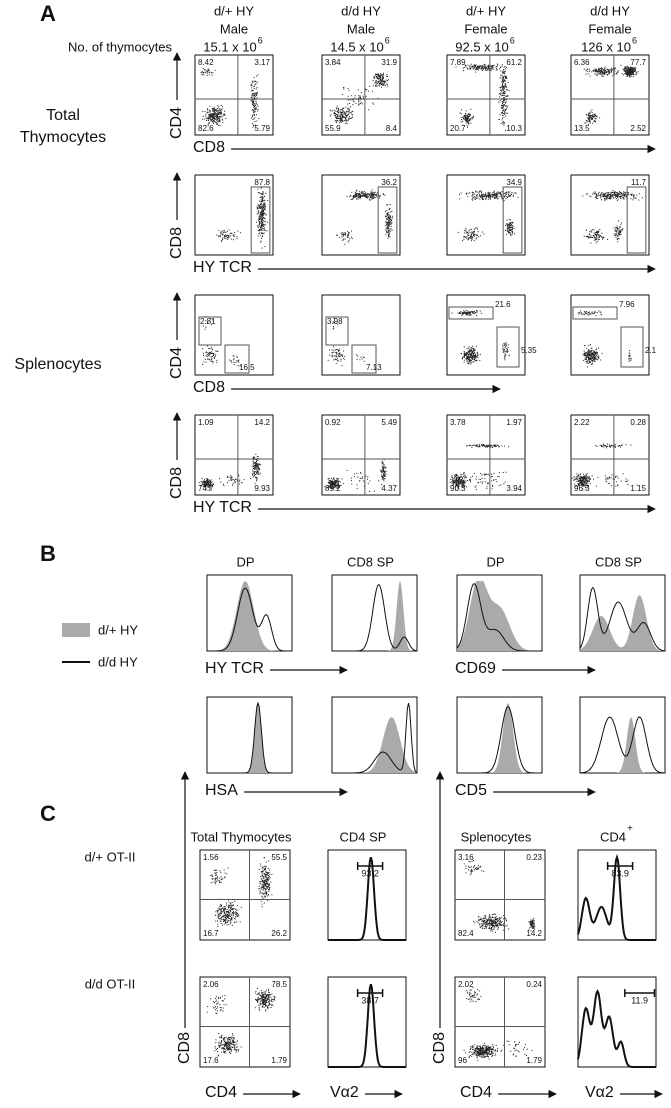 Image resolution: width=671 pixels, height=1108 pixels. What do you see at coordinates (48, 553) in the screenshot?
I see `panel-letter: B` at bounding box center [48, 553].